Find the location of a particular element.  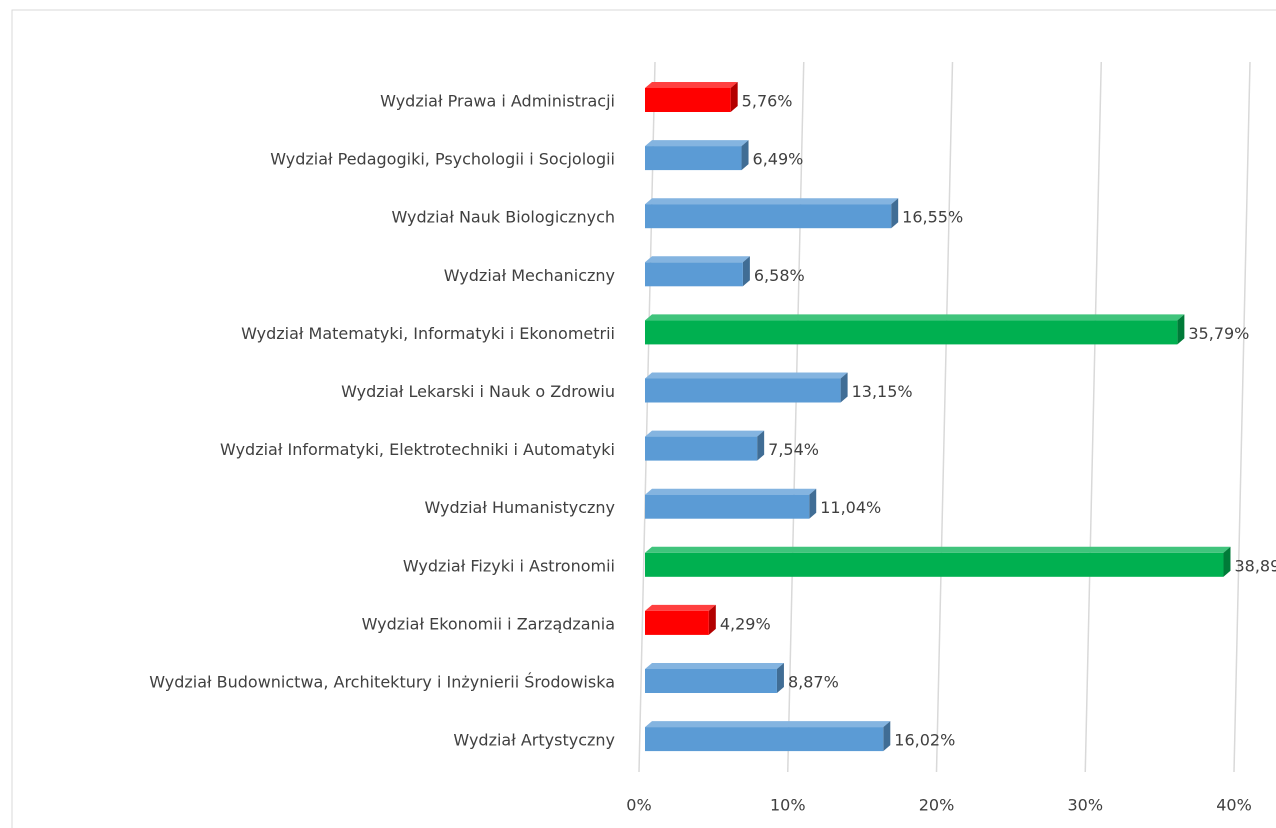

y-tick-label: Wydział Humanistyczny is located at coordinates (520, 507).